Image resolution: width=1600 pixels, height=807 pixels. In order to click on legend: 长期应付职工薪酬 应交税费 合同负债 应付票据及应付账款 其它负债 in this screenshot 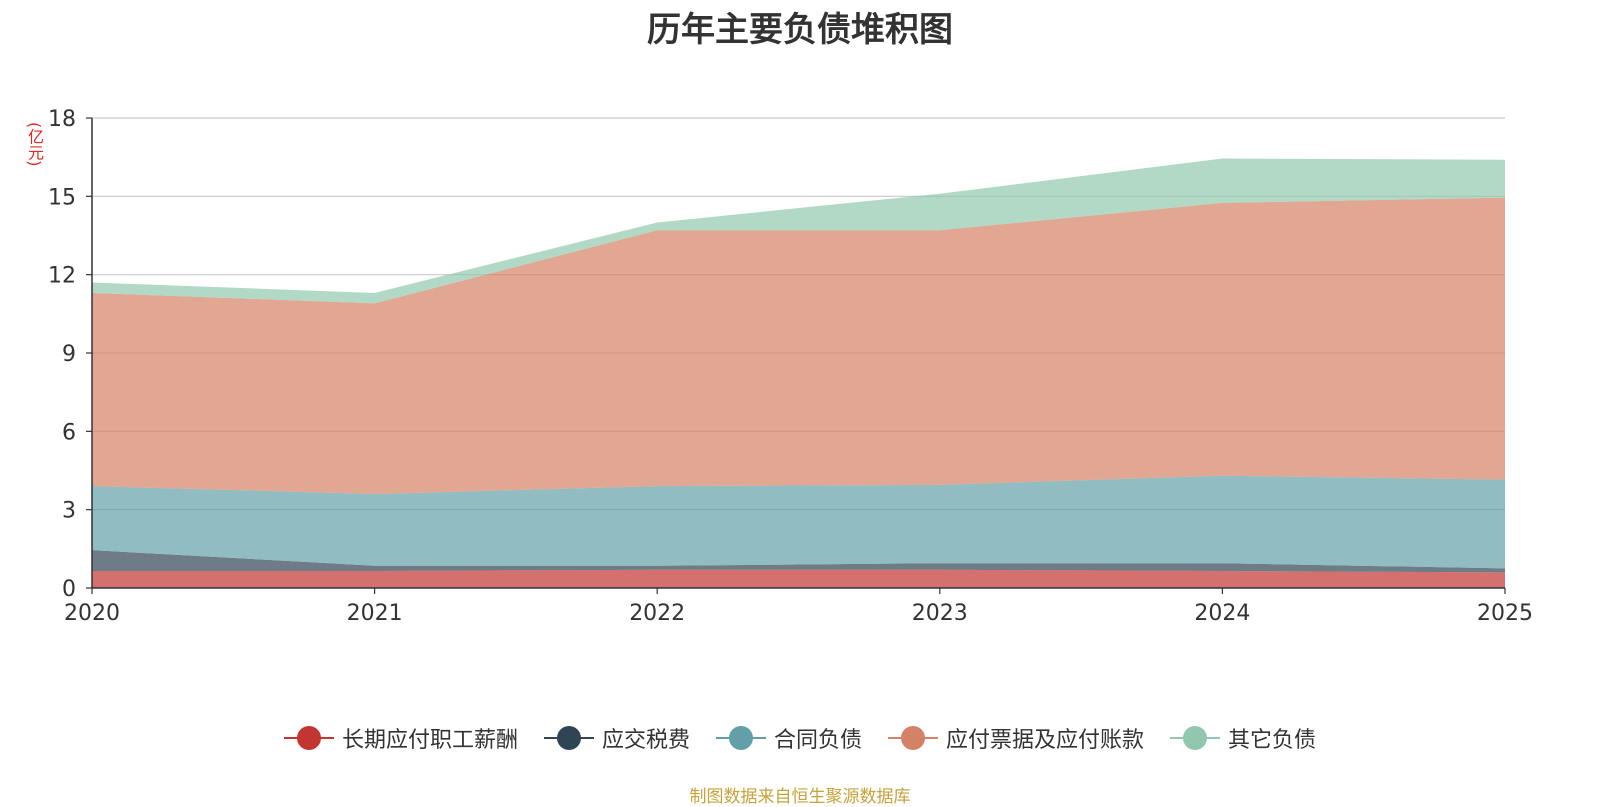, I will do `click(800, 738)`.